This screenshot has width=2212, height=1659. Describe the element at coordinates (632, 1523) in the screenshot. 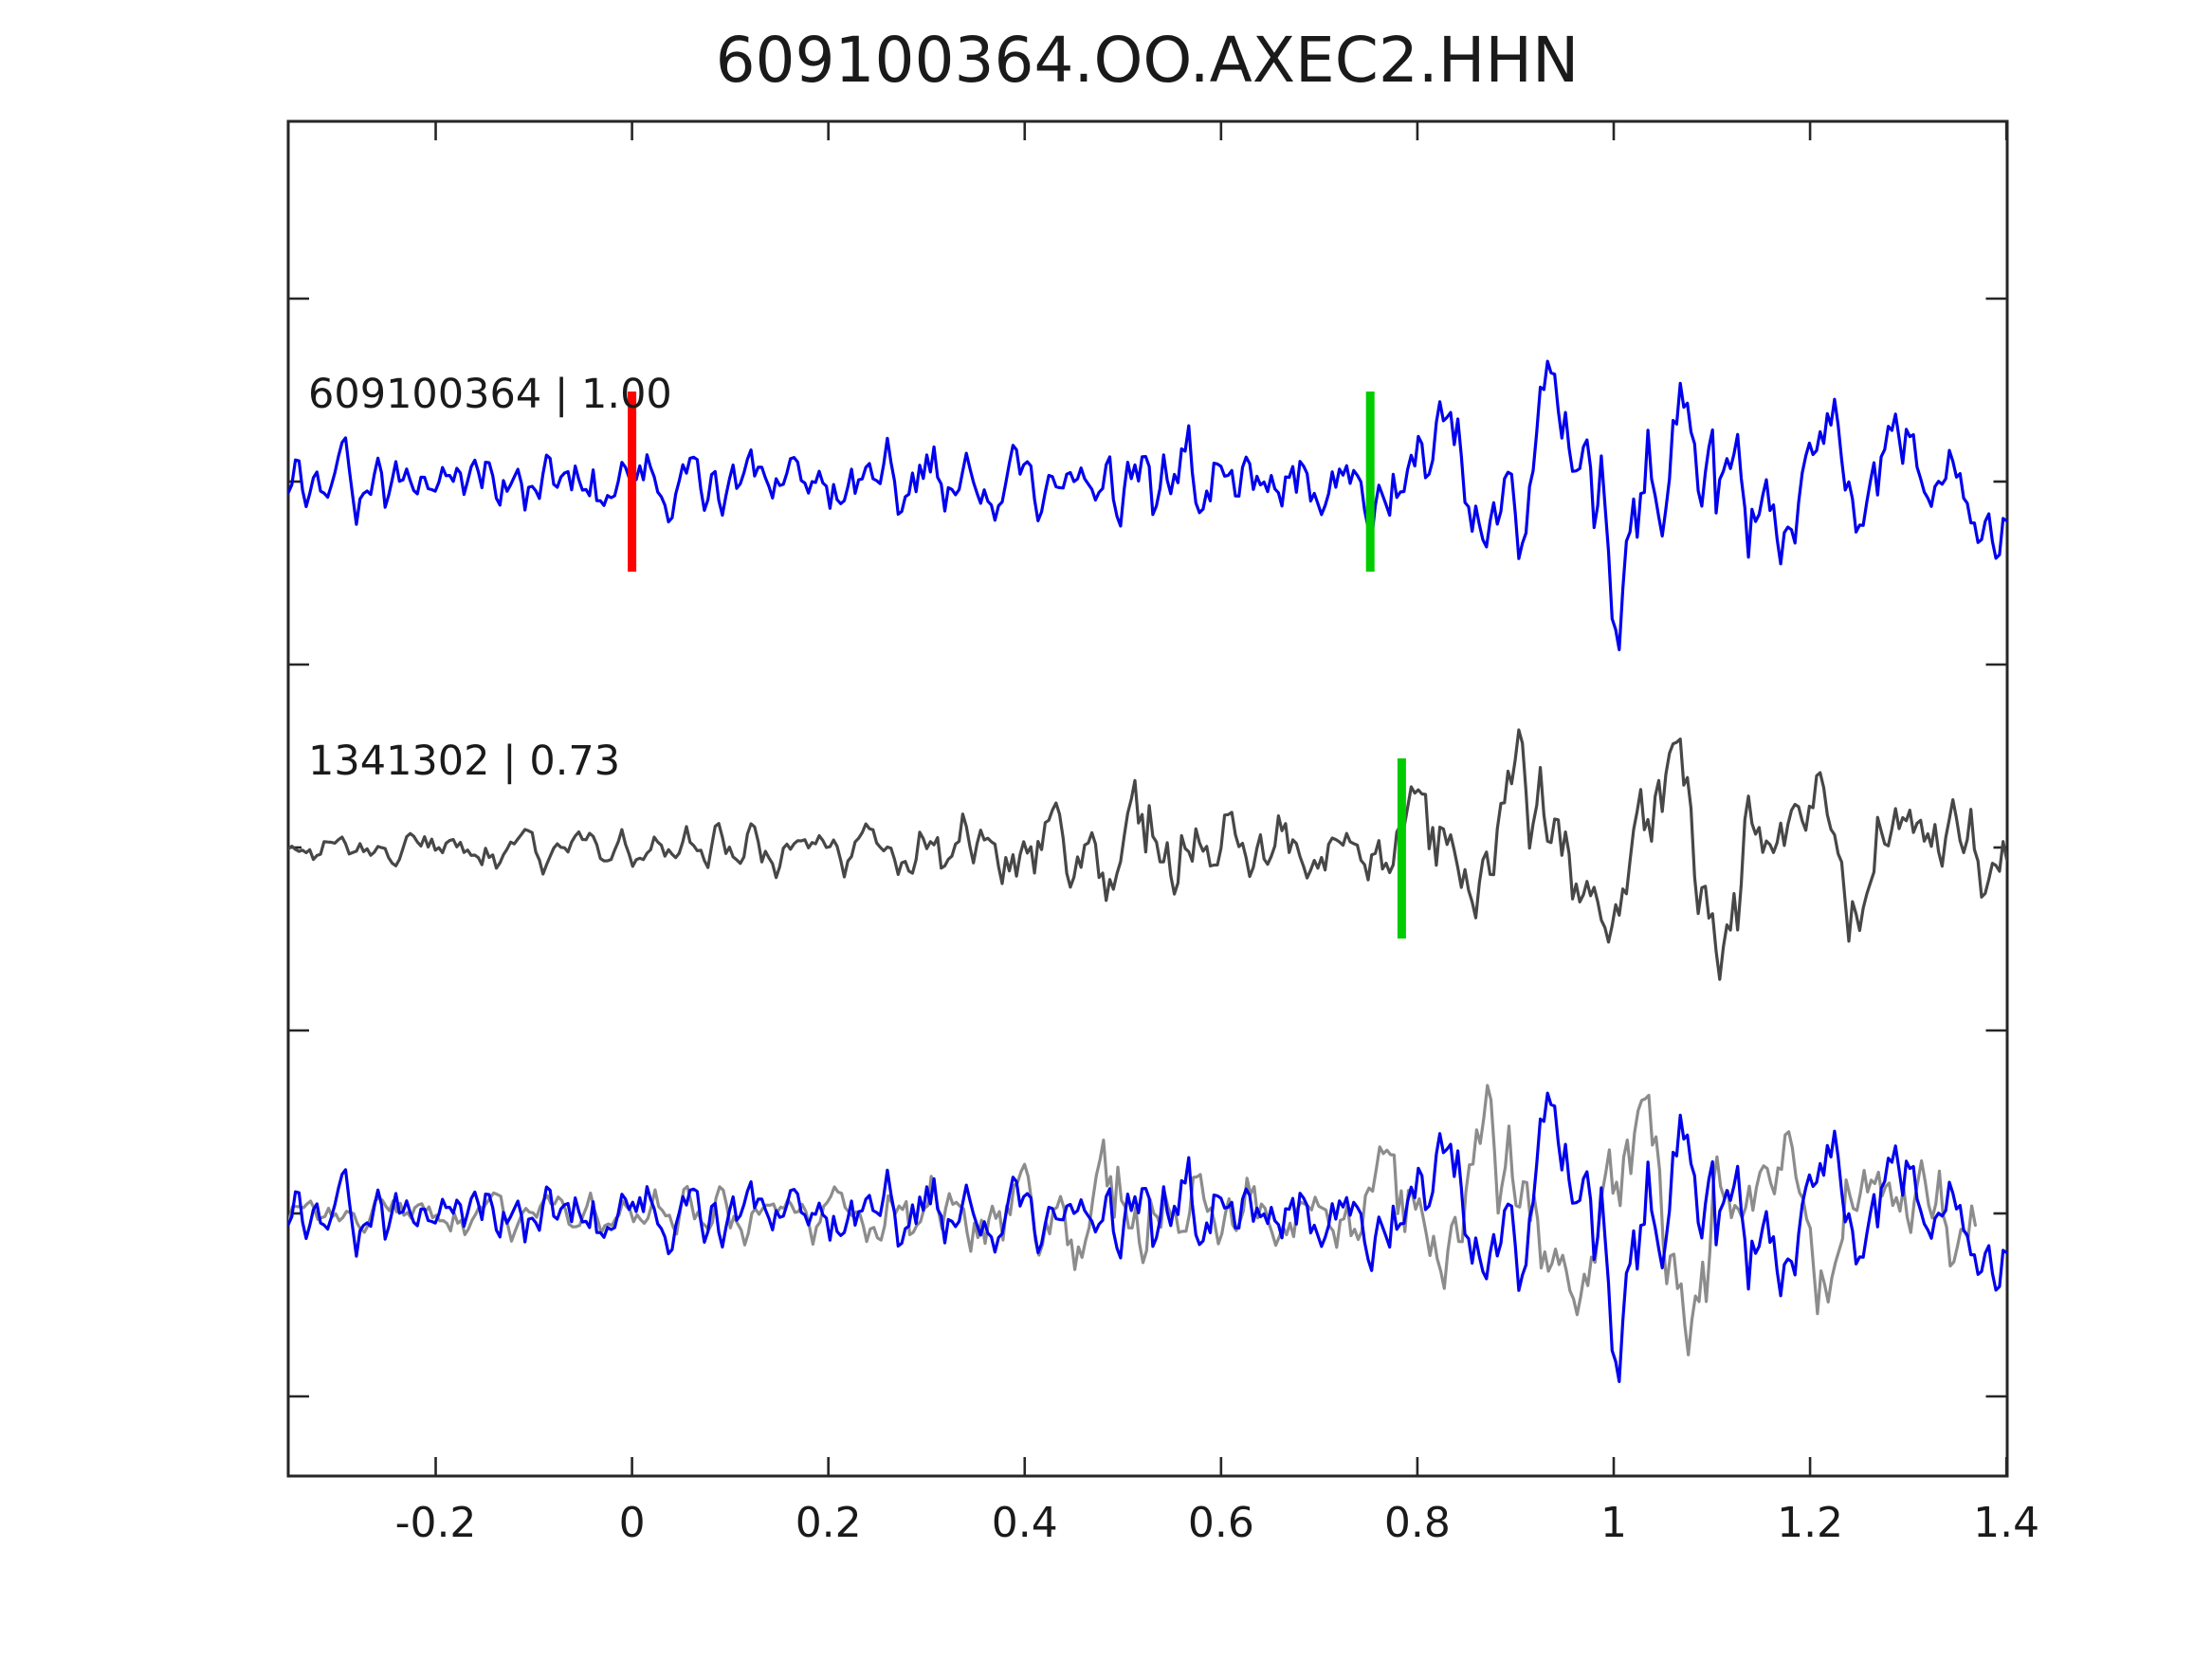

I see `x-tick-label: 0` at that location.